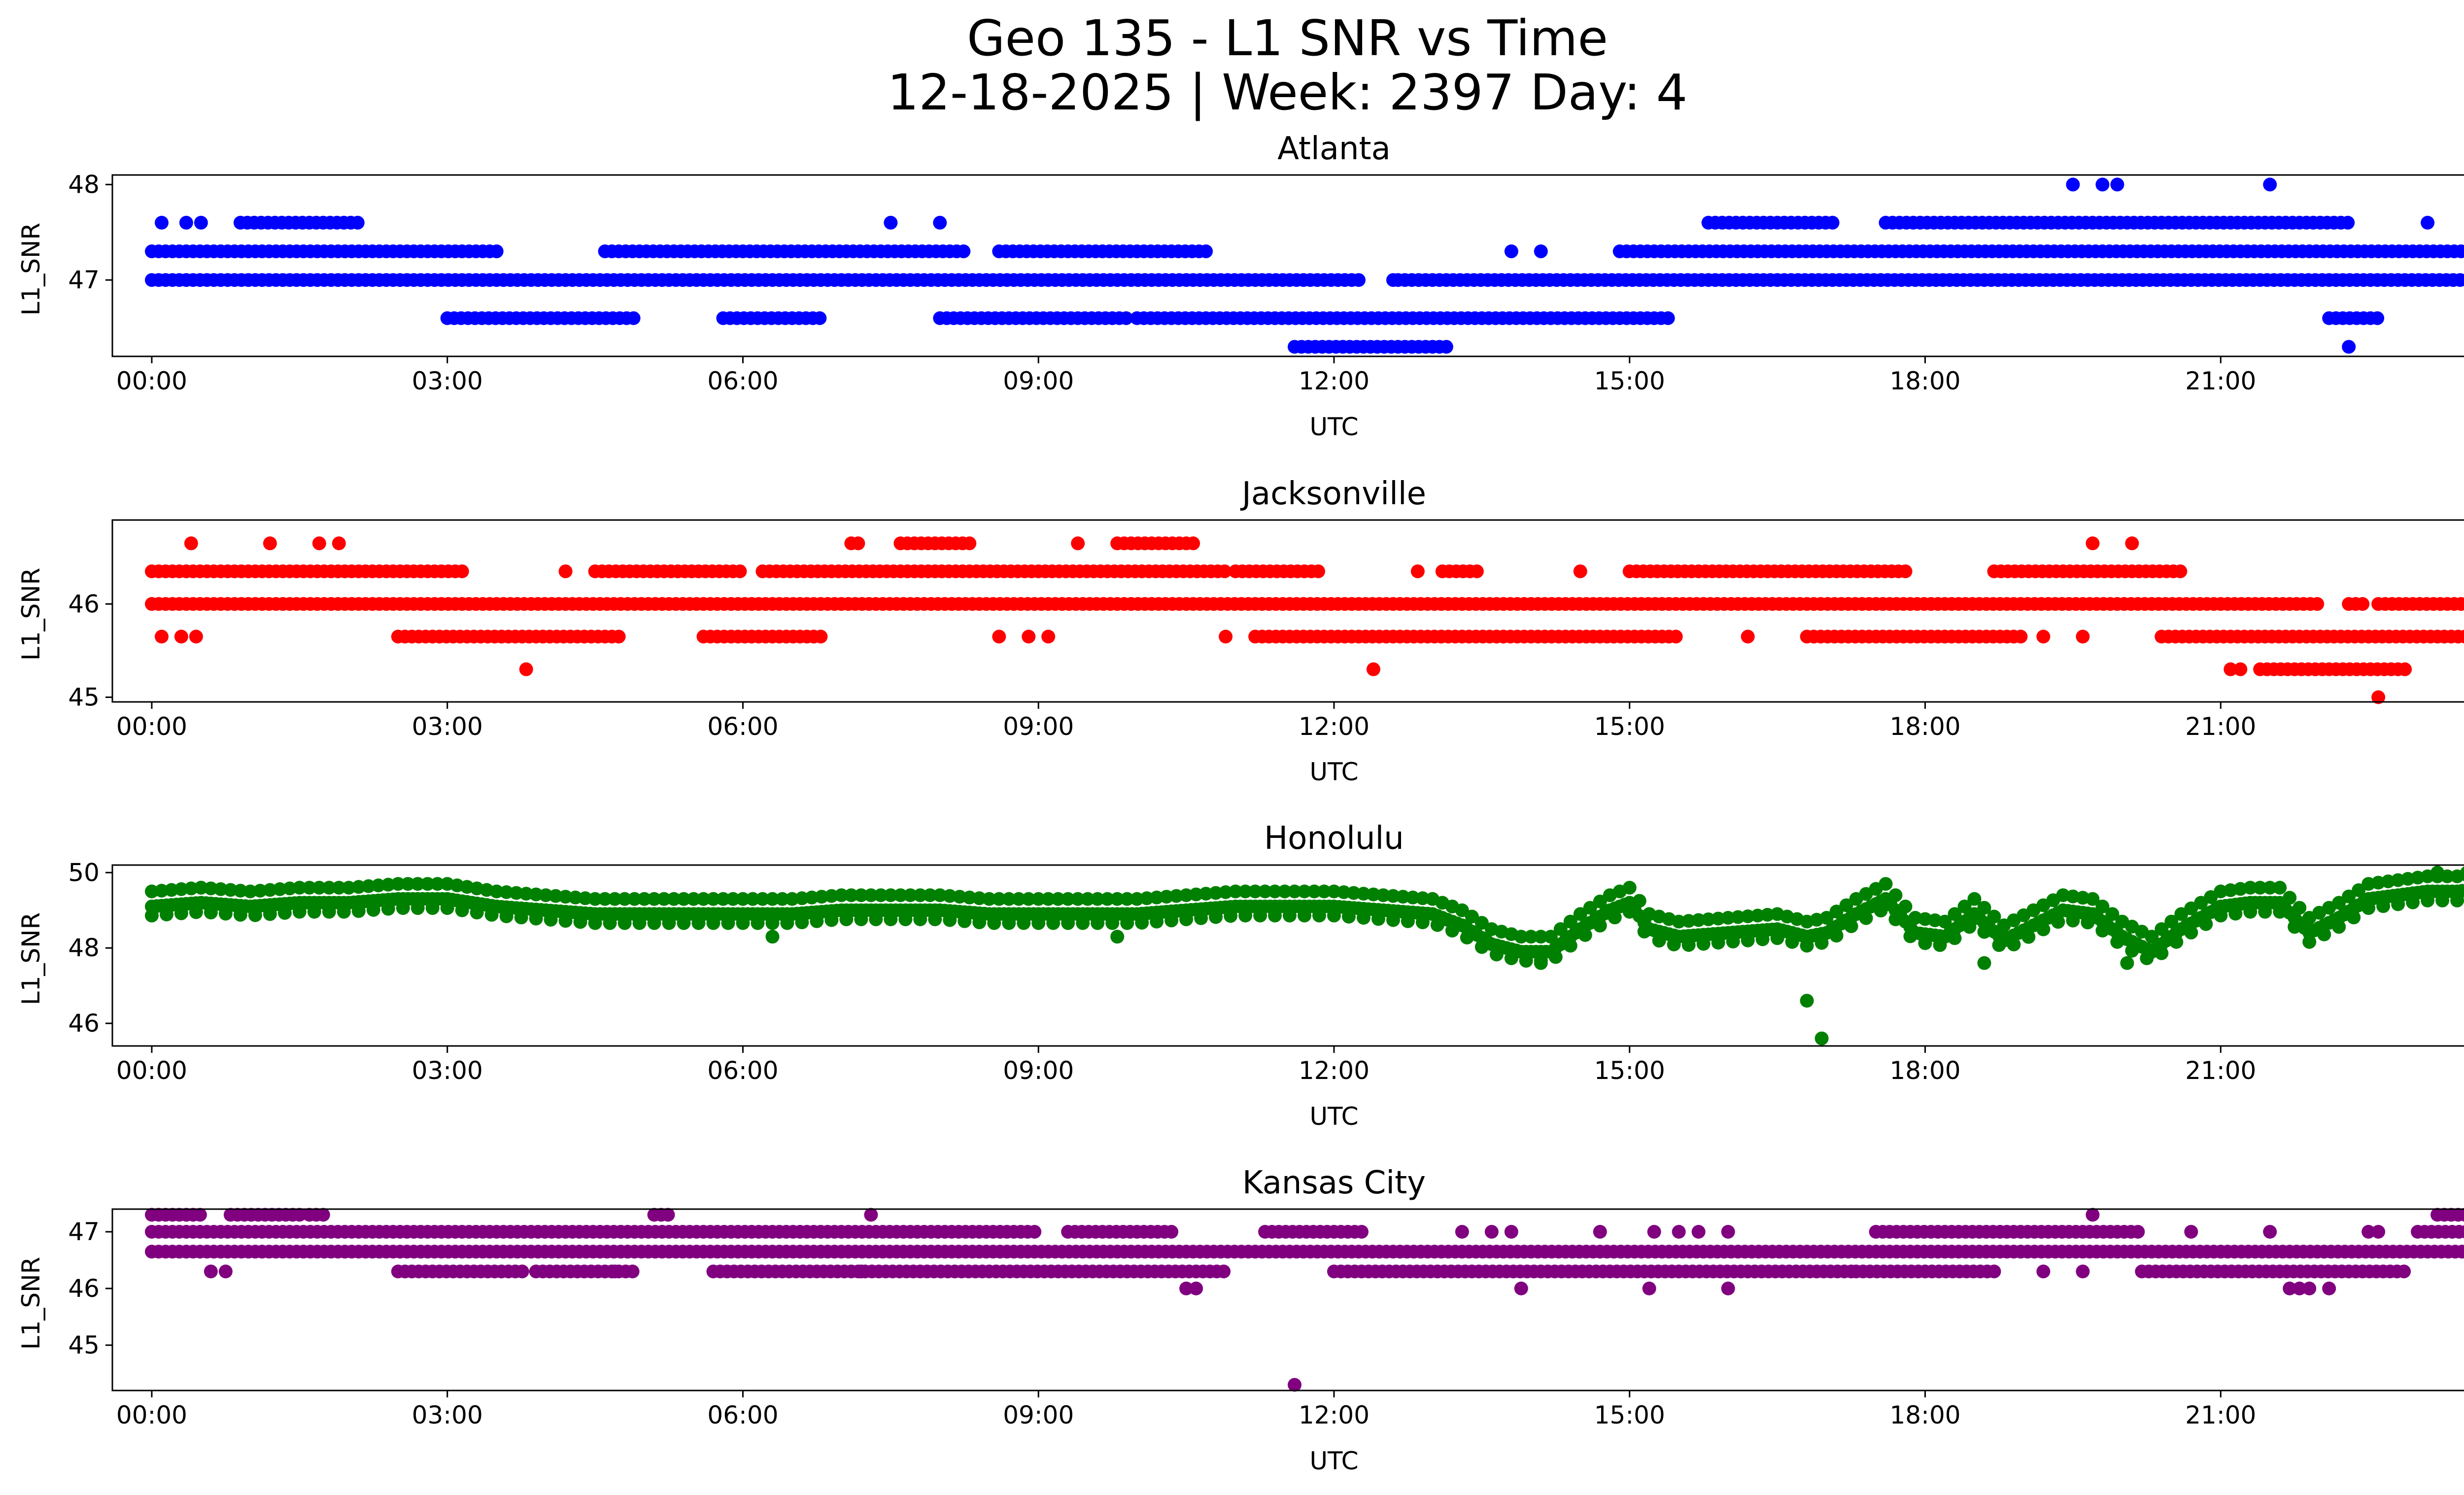 The image size is (2464, 1495). Describe the element at coordinates (31, 614) in the screenshot. I see `jacksonville-ylabel: L1_SNR` at that location.